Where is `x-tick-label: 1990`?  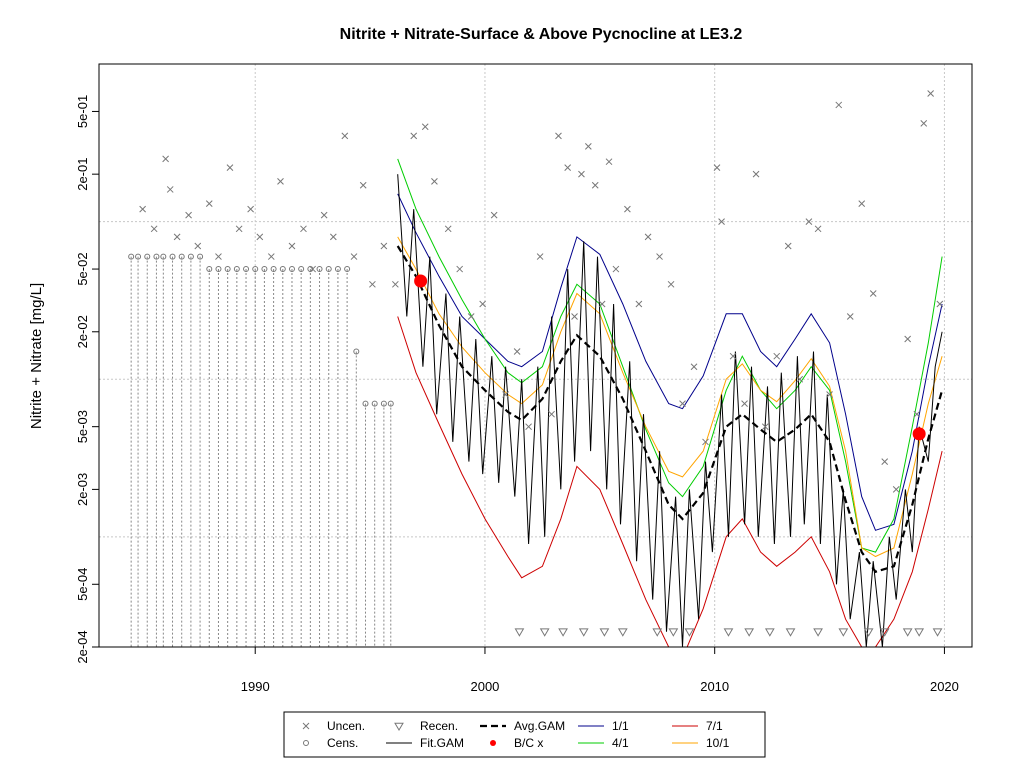 x-tick-label: 1990 is located at coordinates (255, 686).